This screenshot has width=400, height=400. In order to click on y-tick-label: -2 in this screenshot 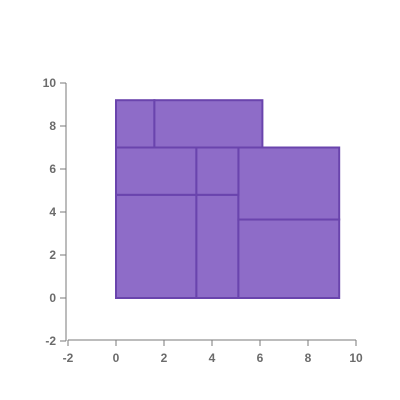, I will do `click(50, 341)`.